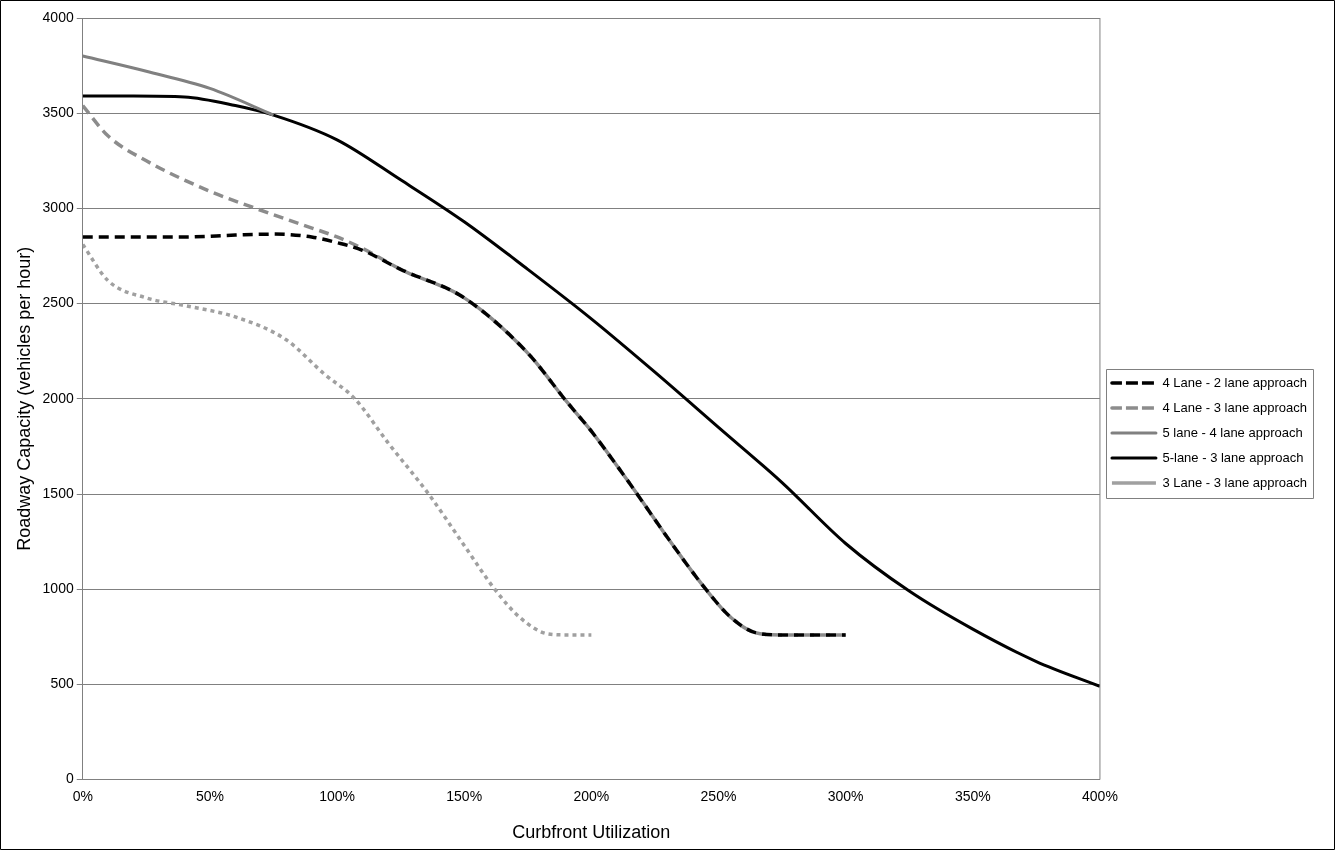 This screenshot has height=850, width=1335. I want to click on x-tick-label: 0%, so click(82, 795).